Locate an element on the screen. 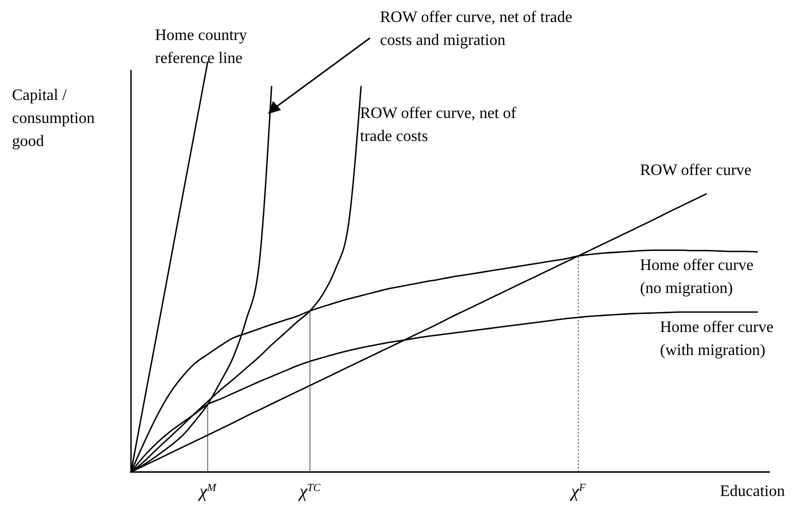 The height and width of the screenshot is (508, 811). series-label: ROW offer curve is located at coordinates (696, 170).